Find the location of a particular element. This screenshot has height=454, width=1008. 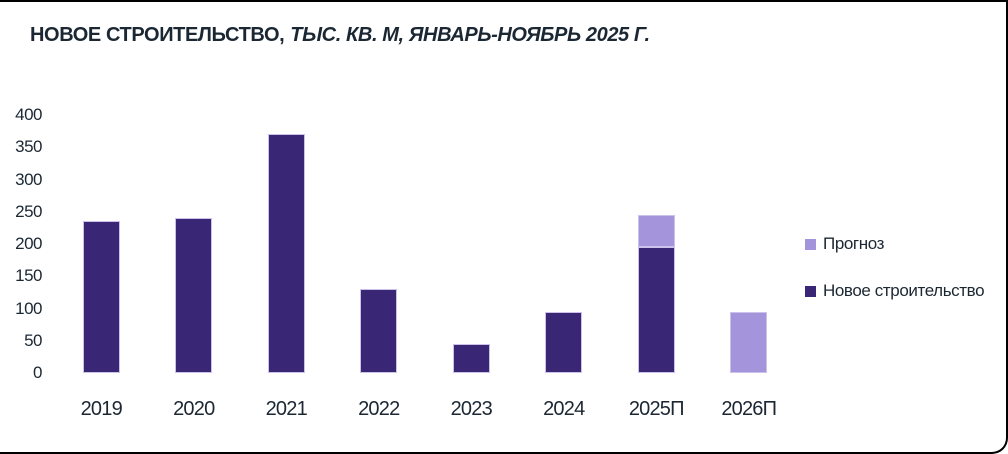

y-tick-label: 150 is located at coordinates (28, 276).